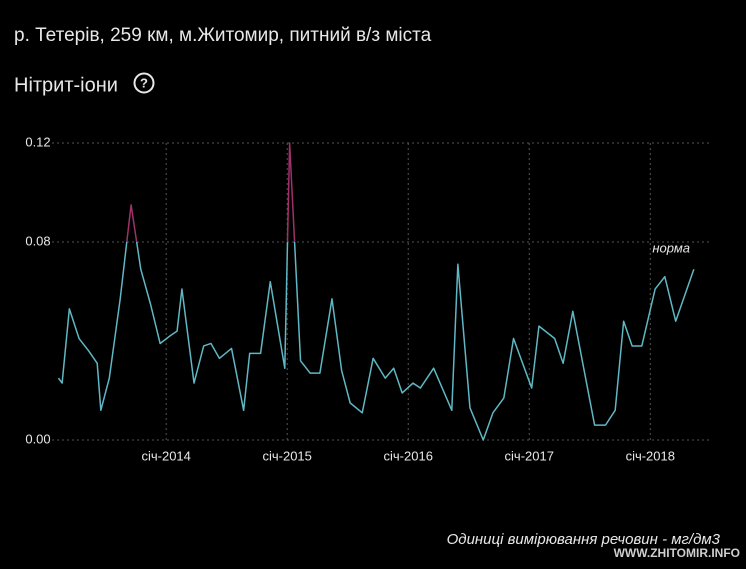 Image resolution: width=746 pixels, height=569 pixels. I want to click on help-icon-text: ?, so click(144, 82).